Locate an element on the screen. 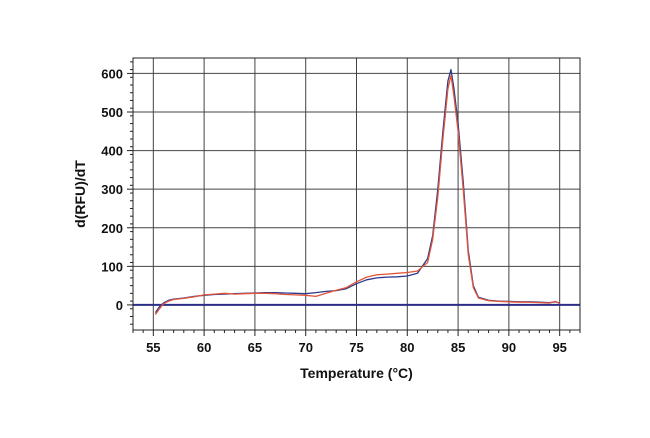 Image resolution: width=650 pixels, height=438 pixels. x-tick-label: 85 is located at coordinates (458, 347).